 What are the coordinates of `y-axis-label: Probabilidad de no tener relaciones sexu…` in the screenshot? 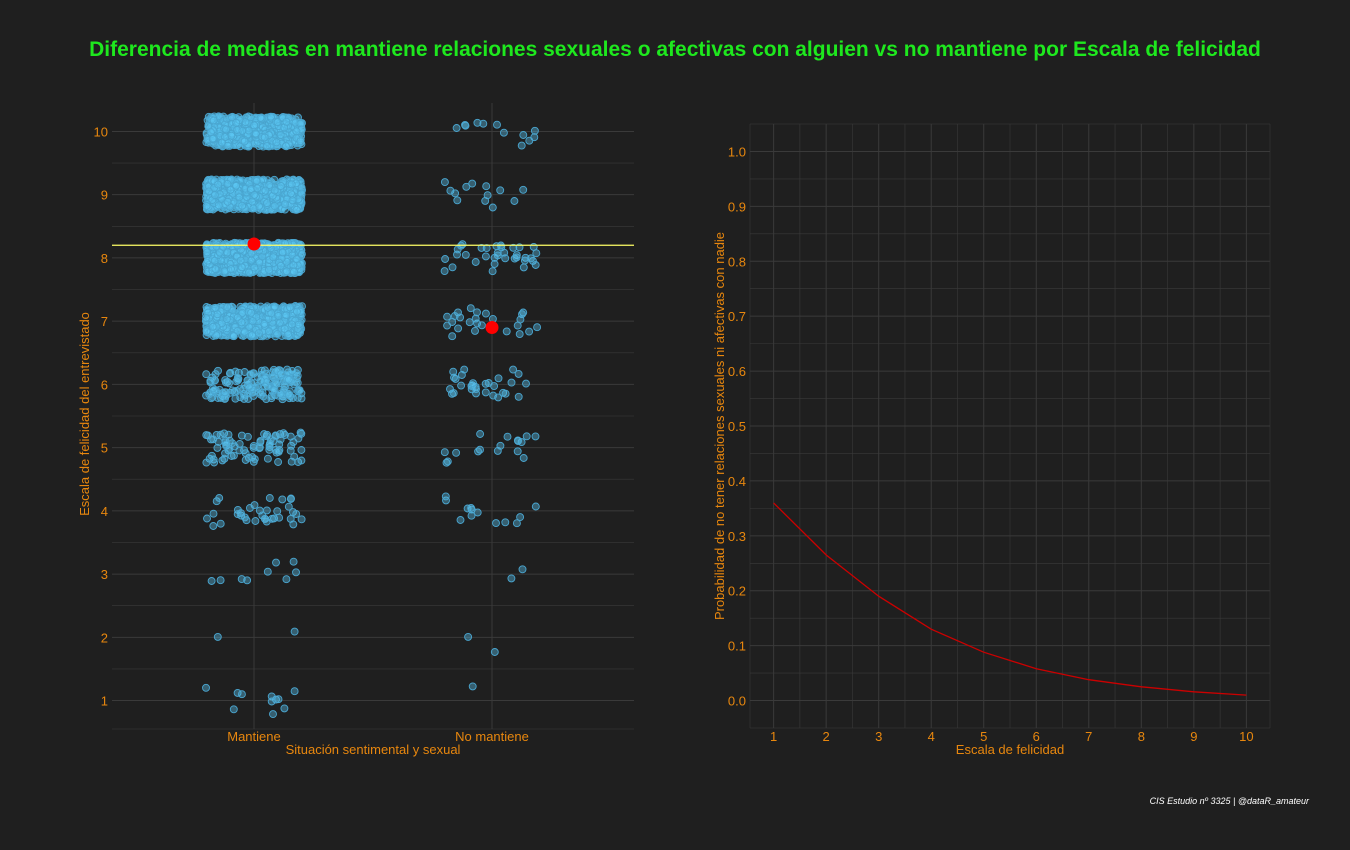 It's located at (719, 426).